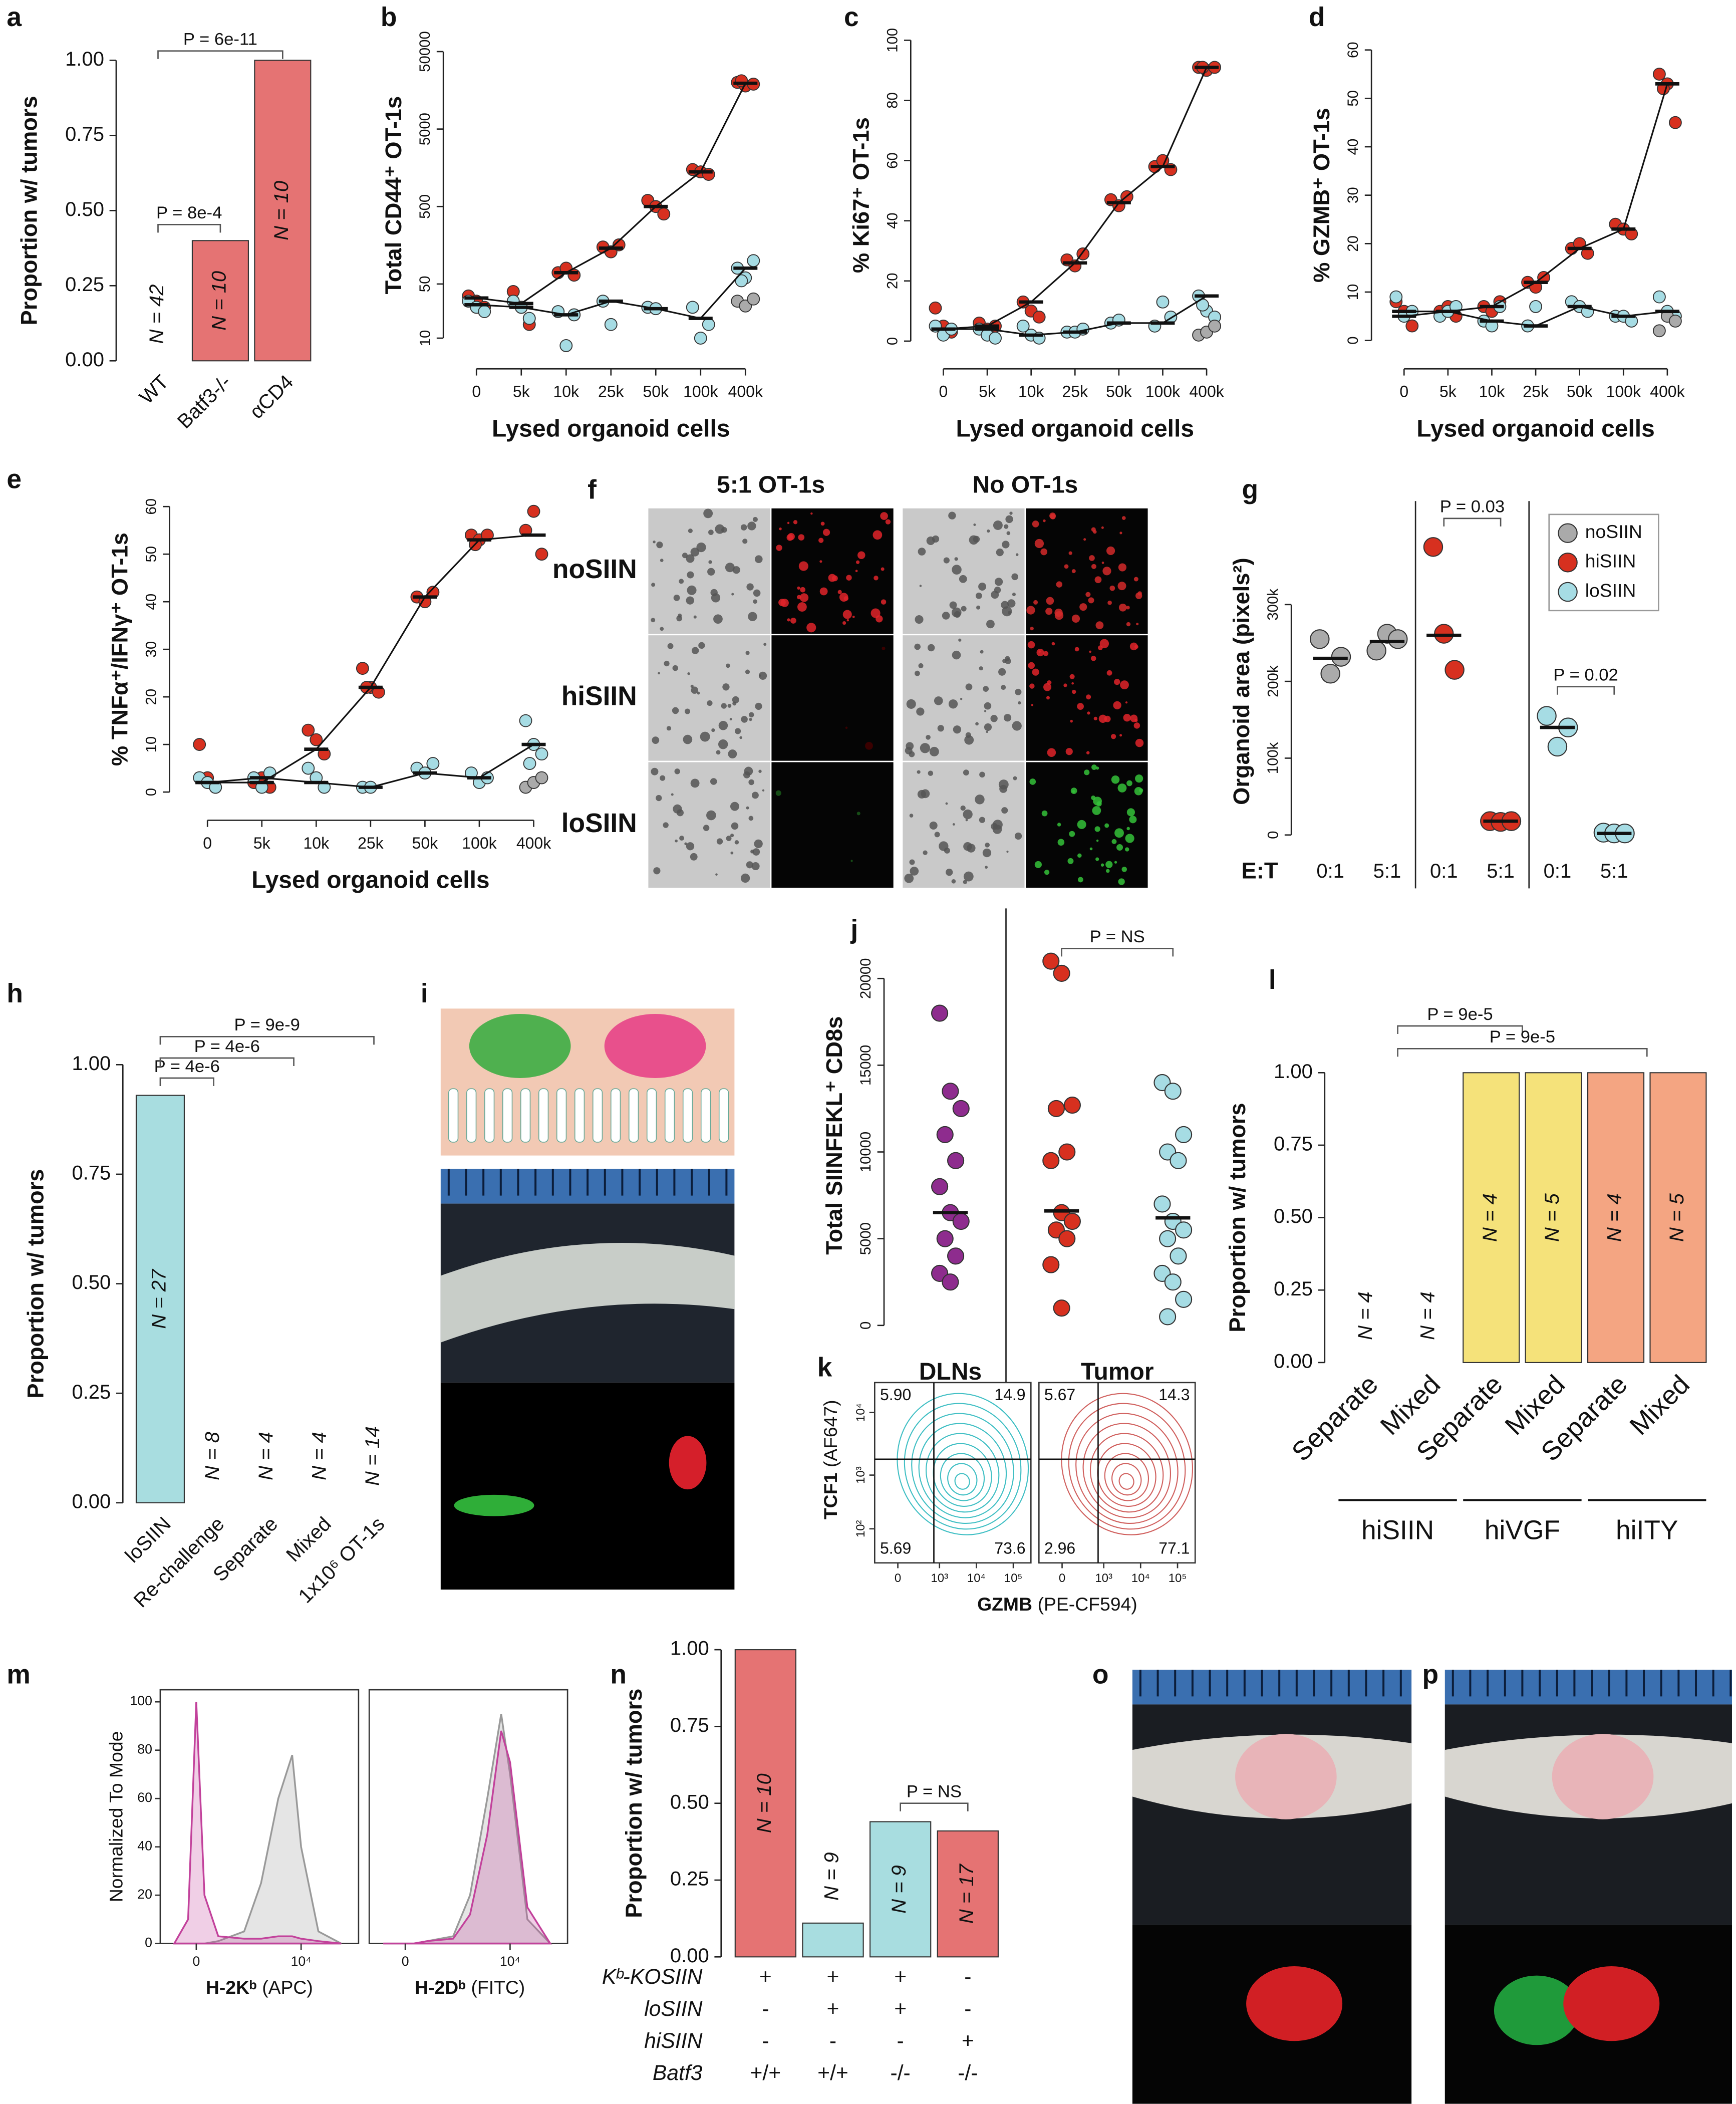 The height and width of the screenshot is (2104, 1736). What do you see at coordinates (424, 993) in the screenshot?
I see `panel-letter: i` at bounding box center [424, 993].